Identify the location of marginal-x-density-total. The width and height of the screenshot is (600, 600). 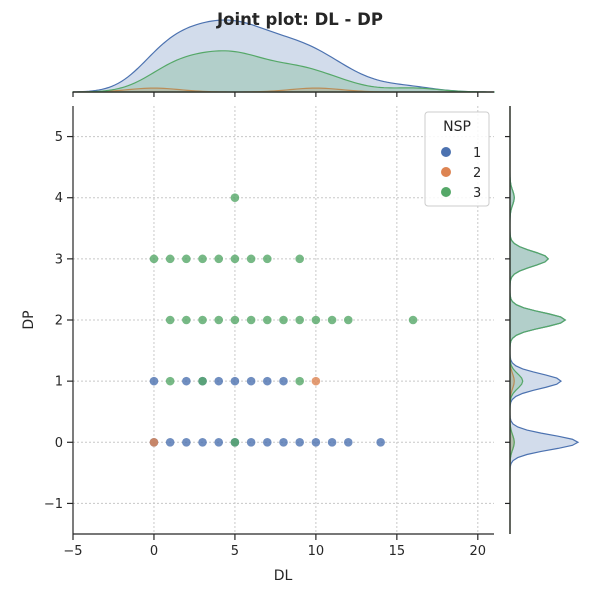
(283, 56).